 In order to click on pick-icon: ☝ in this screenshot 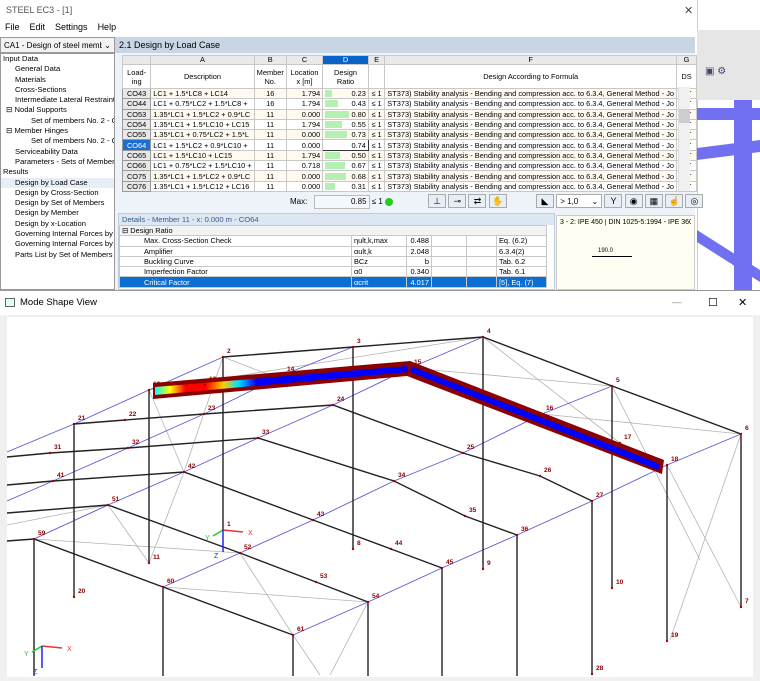, I will do `click(674, 201)`.